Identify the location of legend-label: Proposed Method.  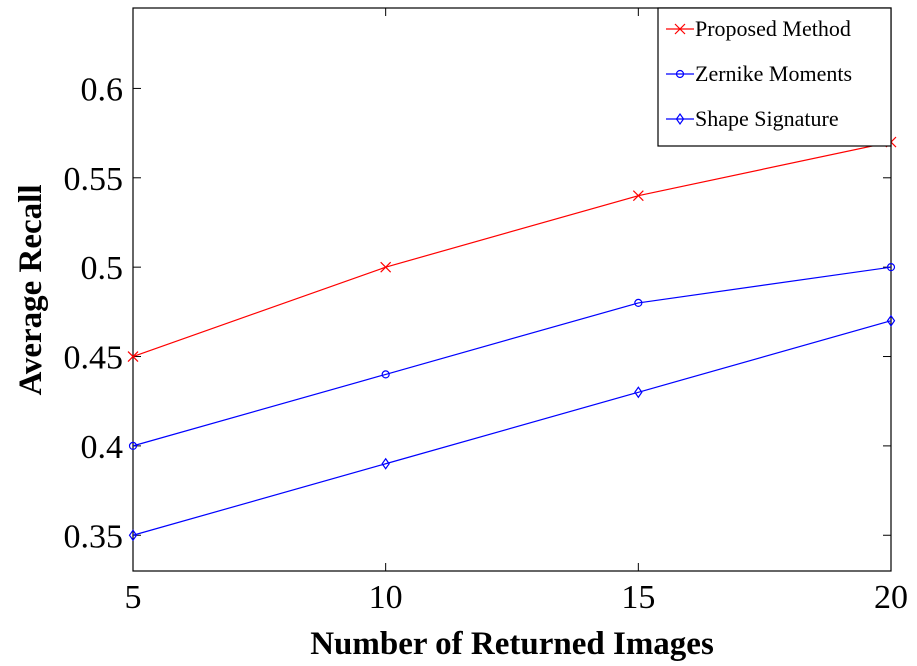
(773, 28).